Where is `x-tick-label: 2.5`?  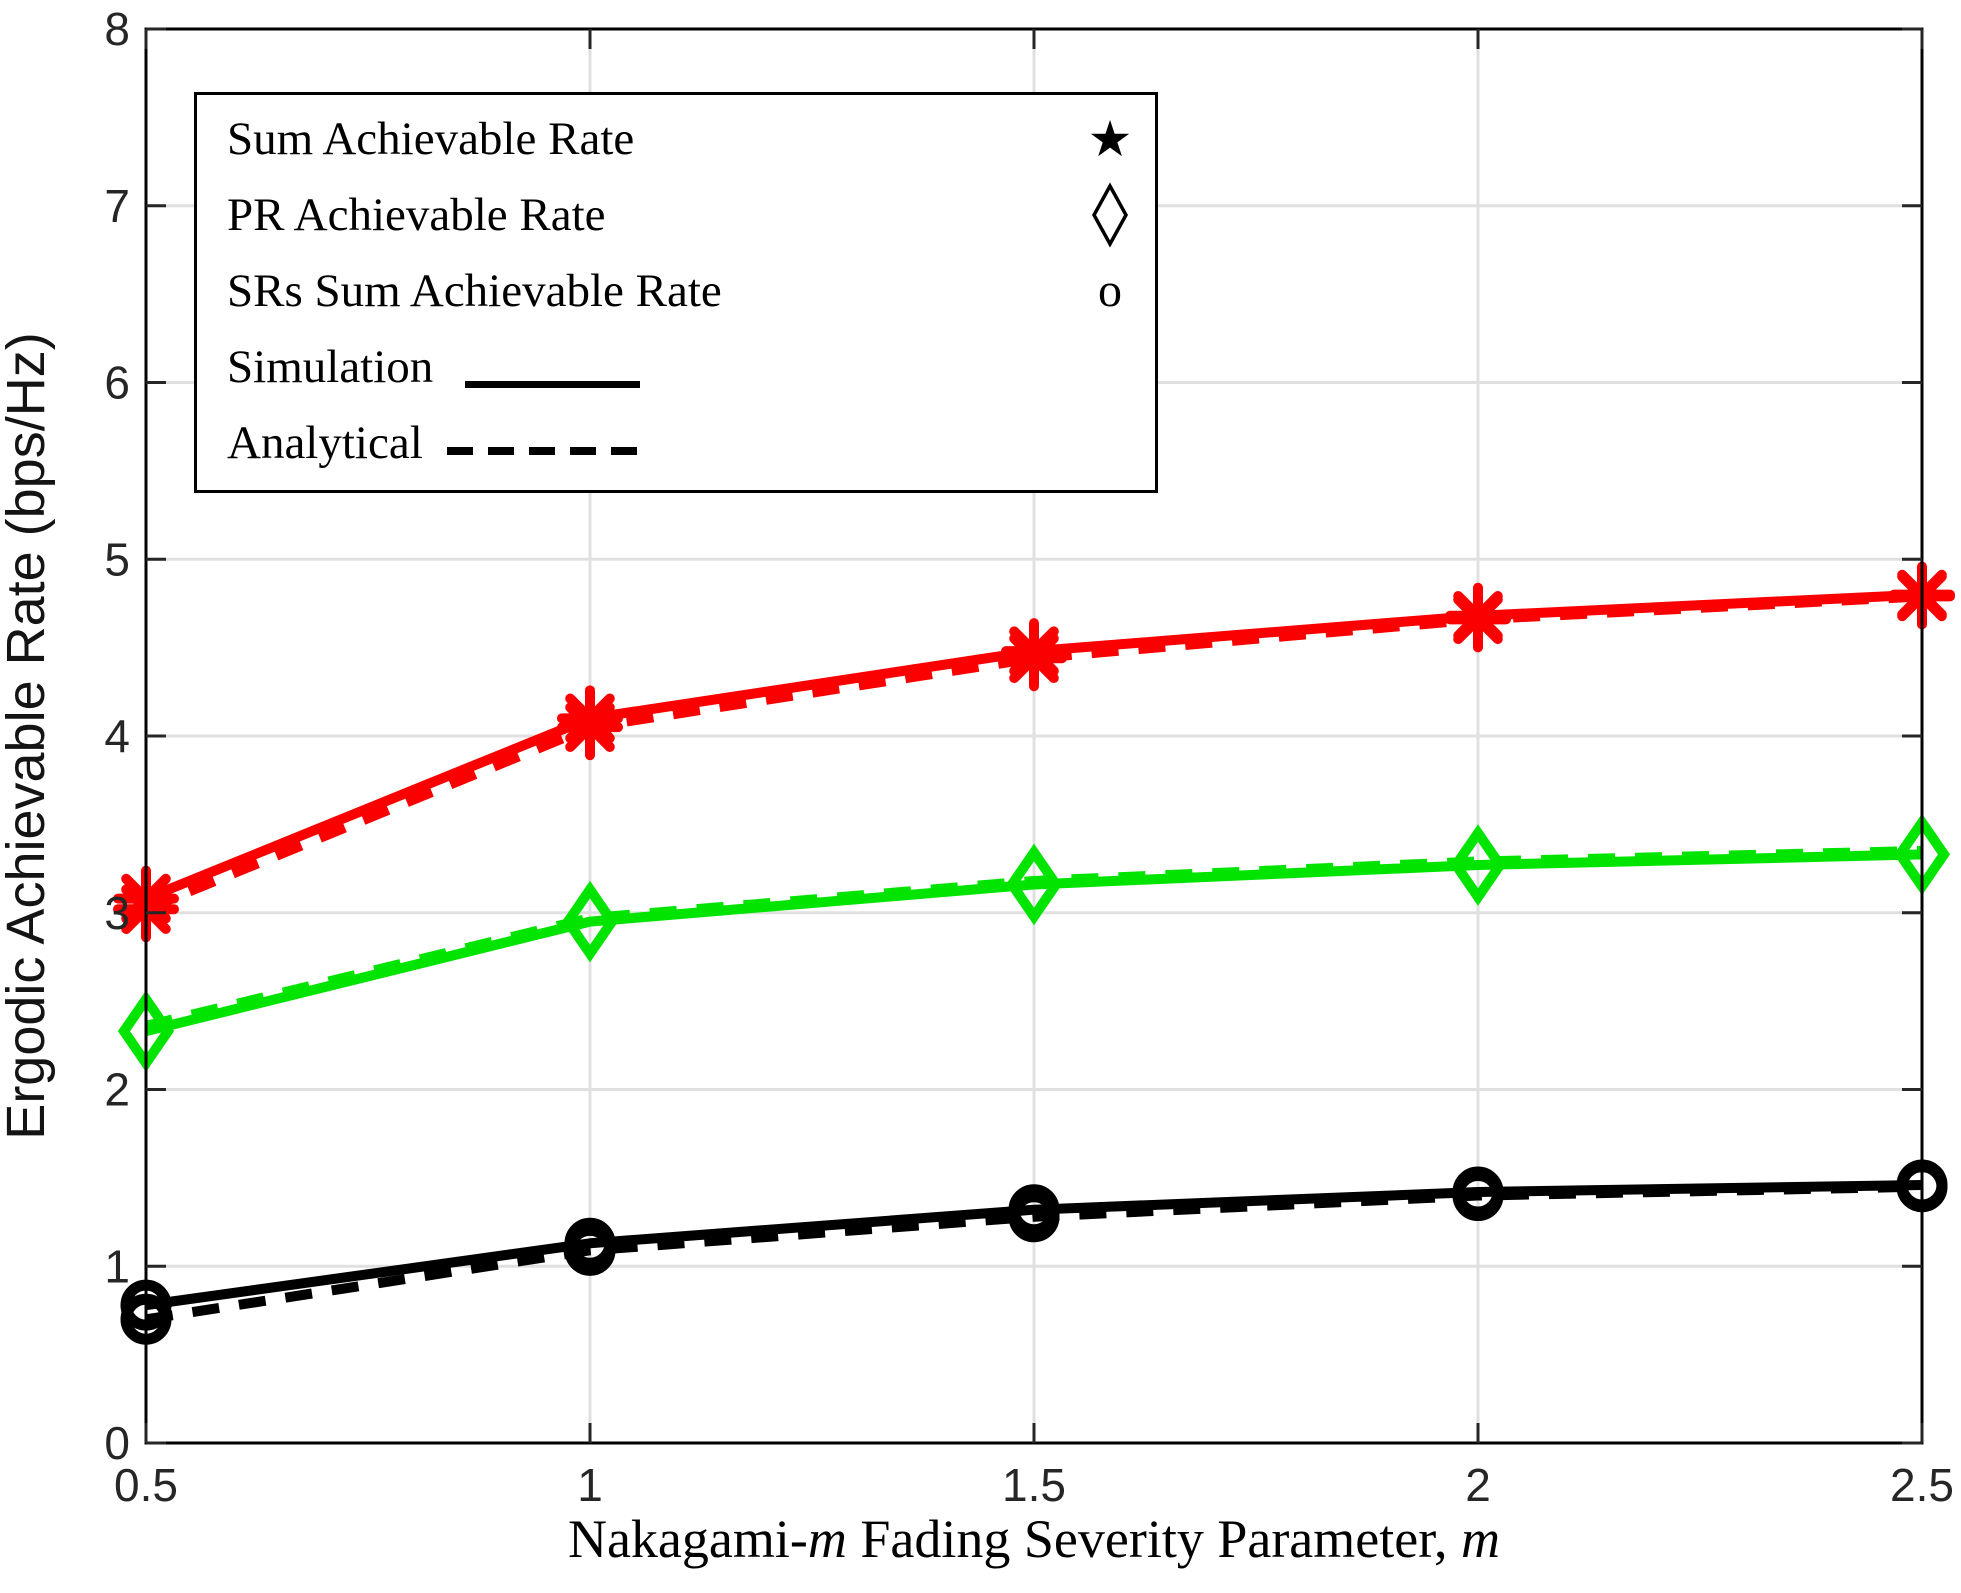 x-tick-label: 2.5 is located at coordinates (1922, 1485).